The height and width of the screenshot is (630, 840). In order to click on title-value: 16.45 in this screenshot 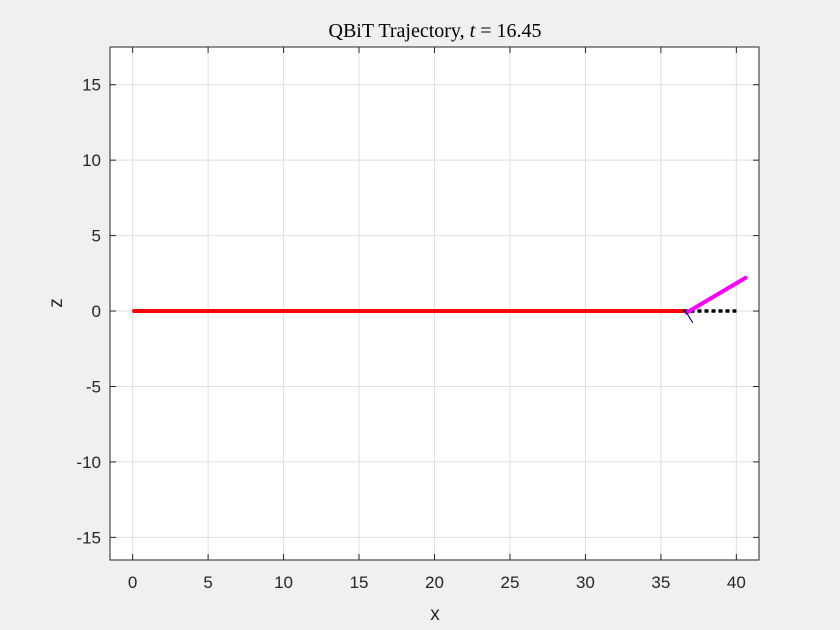, I will do `click(518, 31)`.